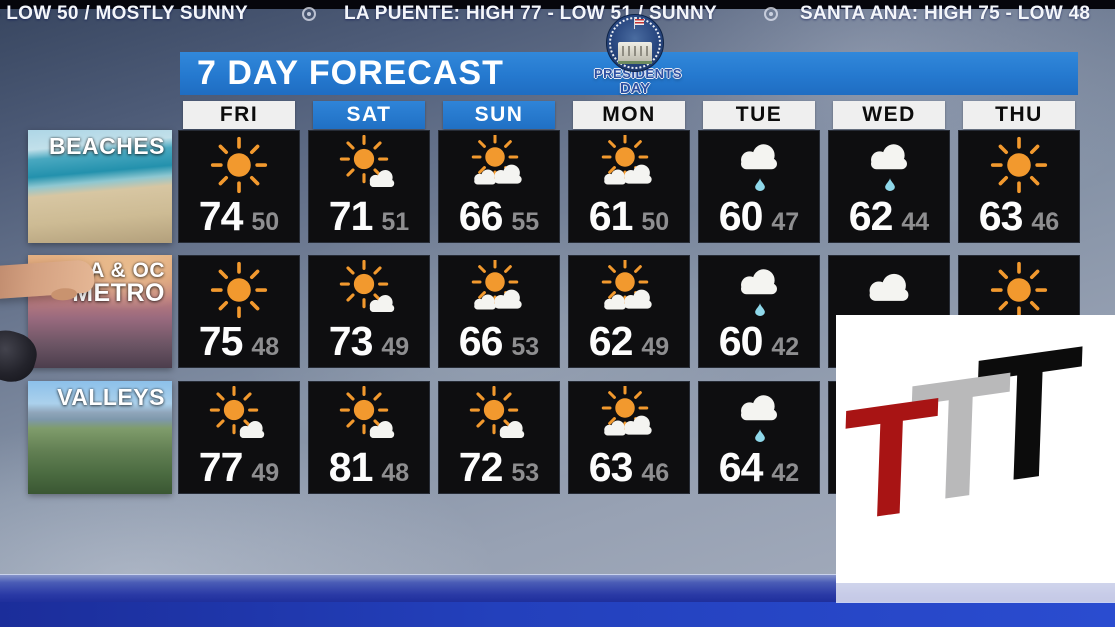 The height and width of the screenshot is (627, 1115). Describe the element at coordinates (350, 73) in the screenshot. I see `page-title: 7 DAY FORECAST` at that location.